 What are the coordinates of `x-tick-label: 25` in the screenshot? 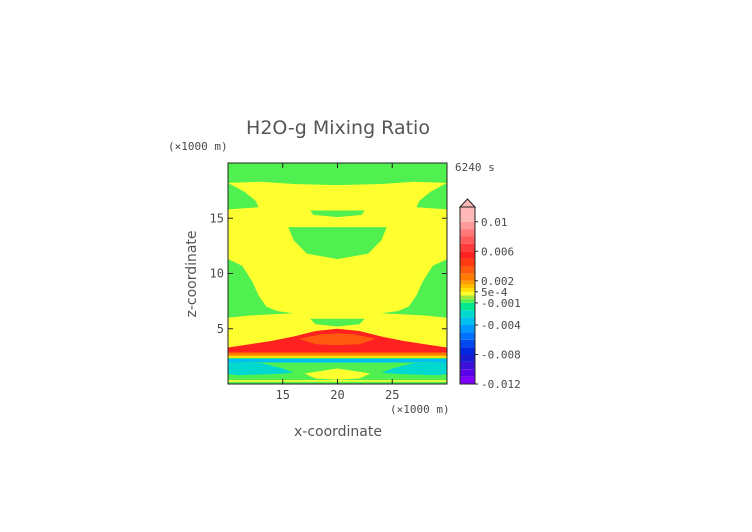 It's located at (392, 395).